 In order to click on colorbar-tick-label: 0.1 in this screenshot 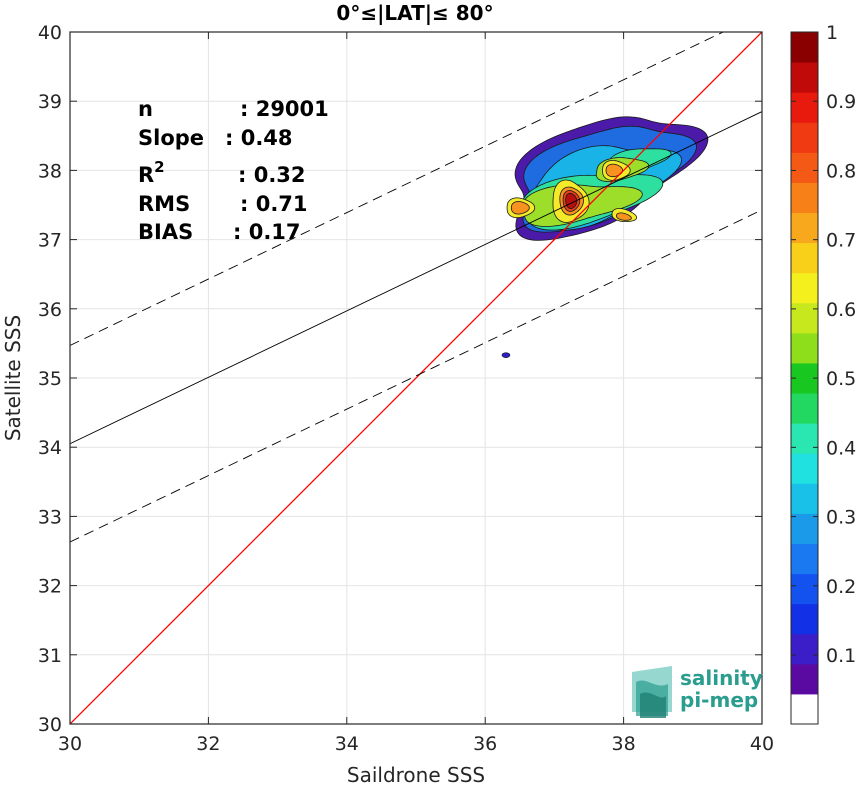, I will do `click(841, 656)`.